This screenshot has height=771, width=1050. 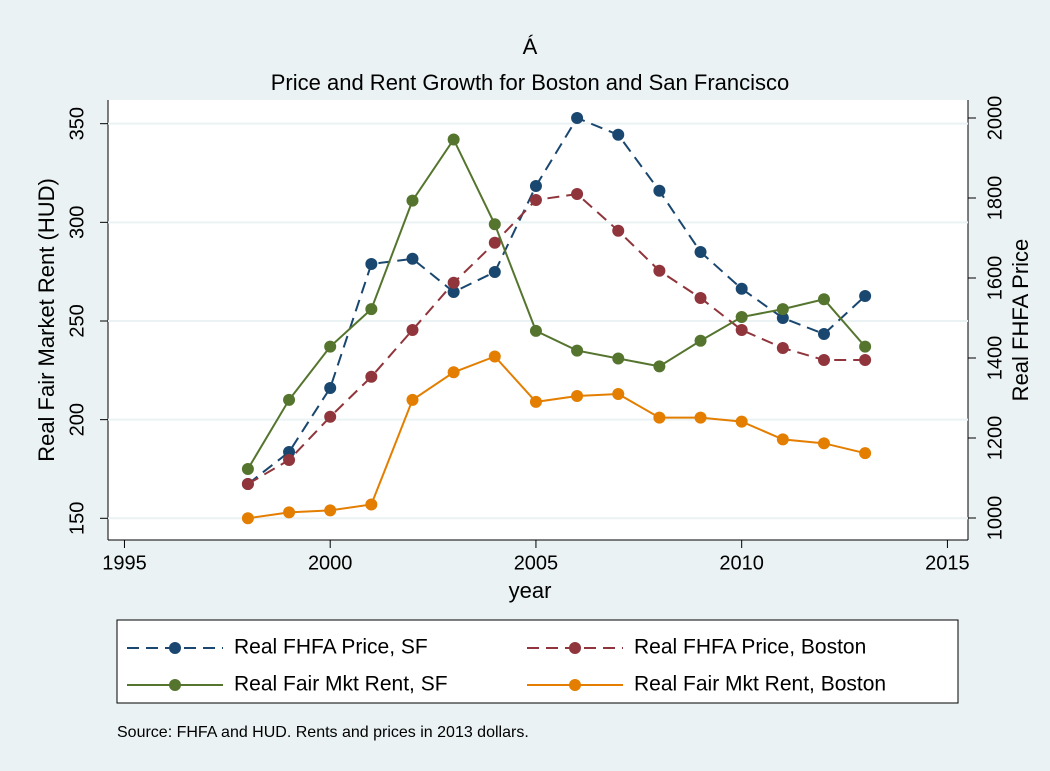 What do you see at coordinates (536, 563) in the screenshot?
I see `x-tick-label: 2005` at bounding box center [536, 563].